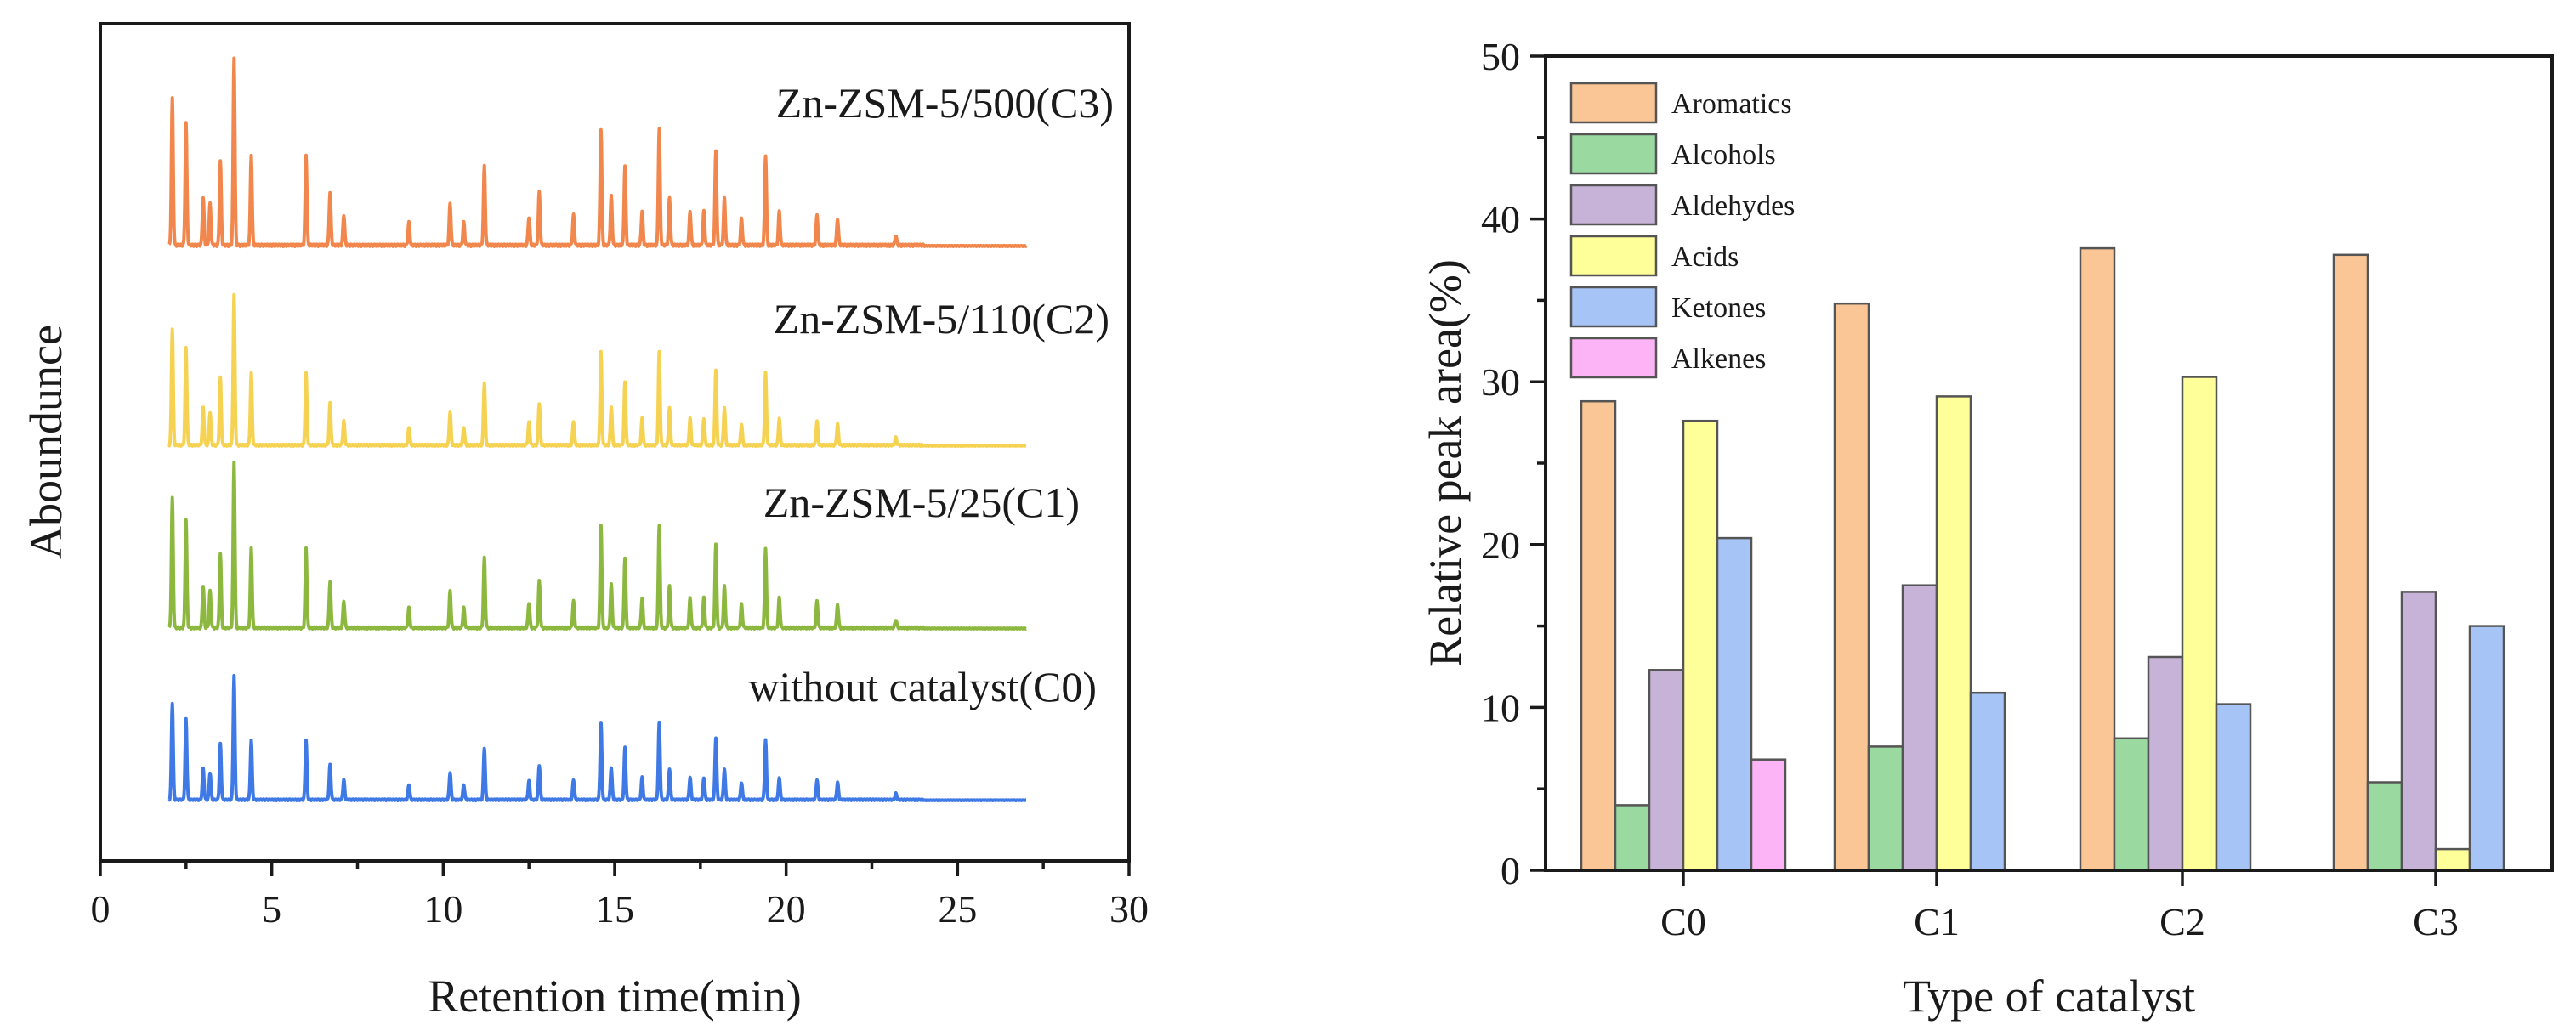 This screenshot has height=1036, width=2576. I want to click on legend-label-alkenes: Alkenes, so click(1719, 359).